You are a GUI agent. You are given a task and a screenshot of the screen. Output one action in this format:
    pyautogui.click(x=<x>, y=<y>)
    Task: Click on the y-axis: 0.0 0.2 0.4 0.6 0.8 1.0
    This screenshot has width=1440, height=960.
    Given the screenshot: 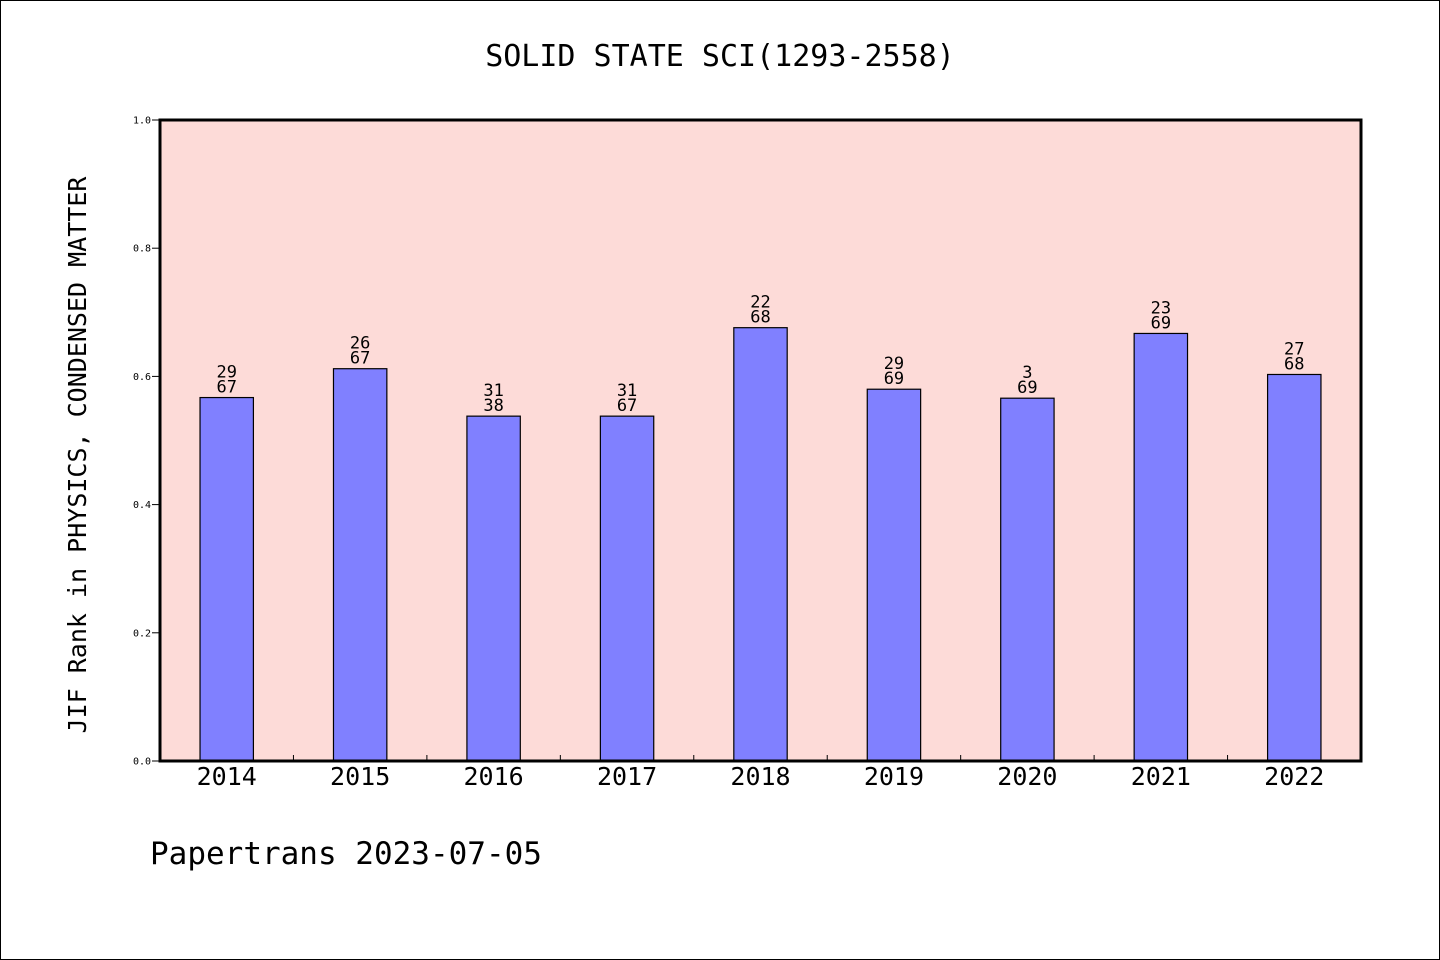 What is the action you would take?
    pyautogui.click(x=146, y=442)
    